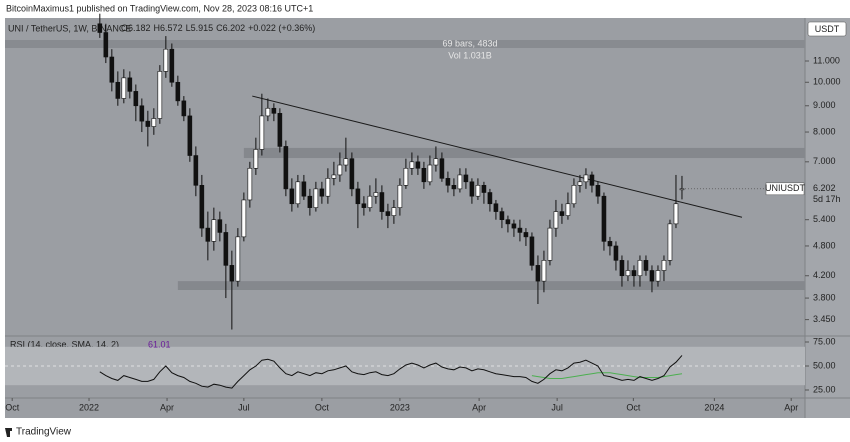  Describe the element at coordinates (159, 344) in the screenshot. I see `rsi-value: 61.01` at that location.